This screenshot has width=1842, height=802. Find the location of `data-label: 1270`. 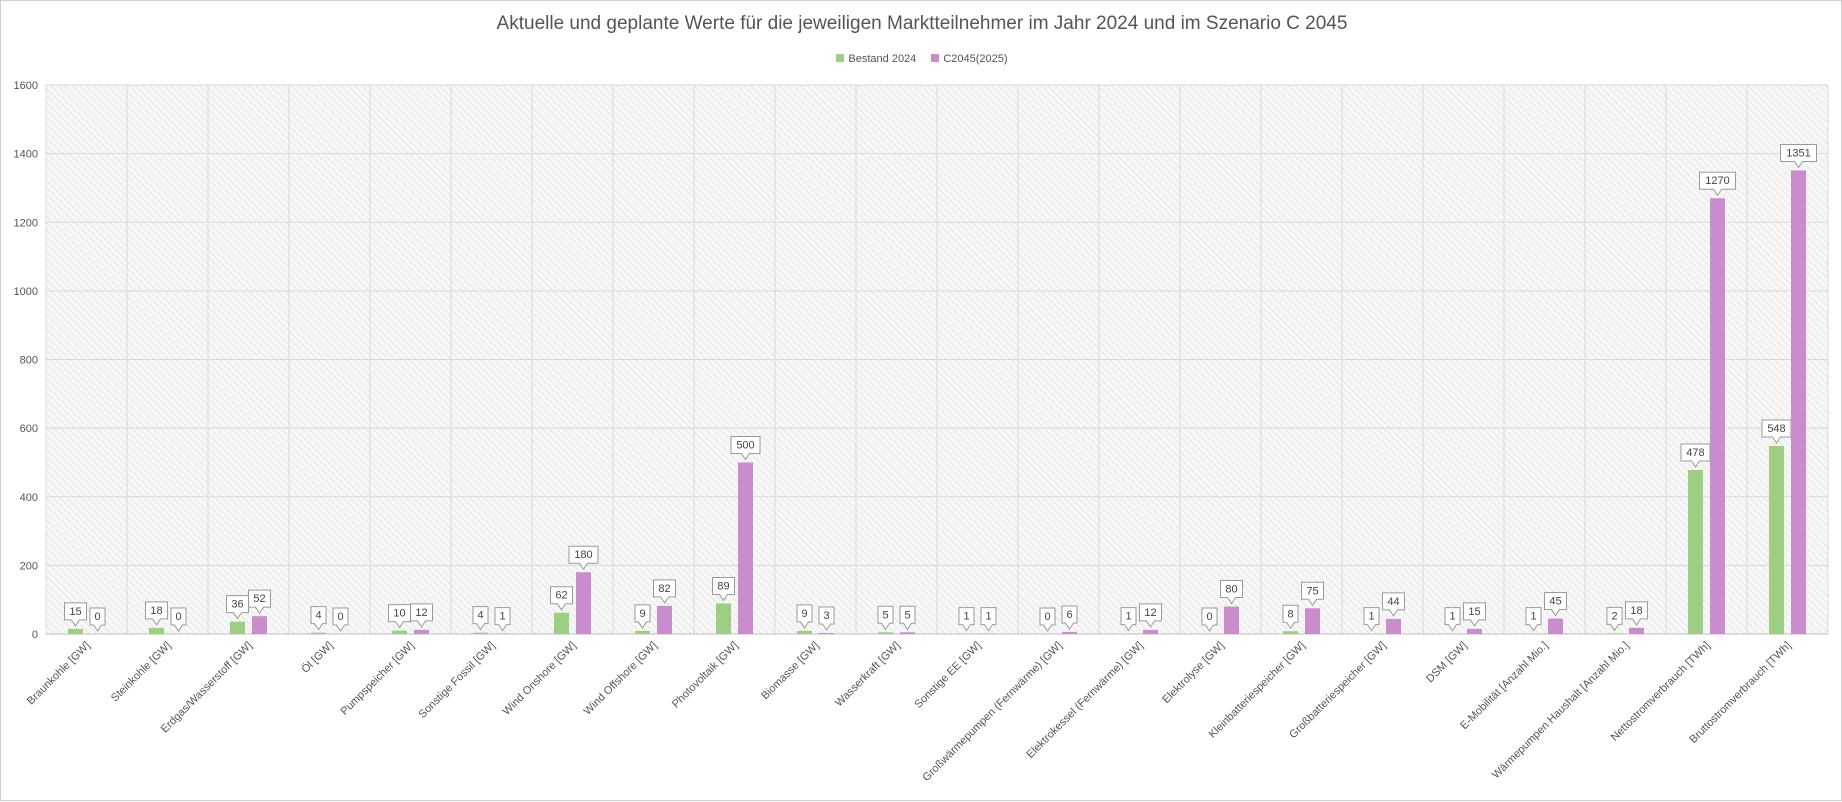

data-label: 1270 is located at coordinates (1717, 181).